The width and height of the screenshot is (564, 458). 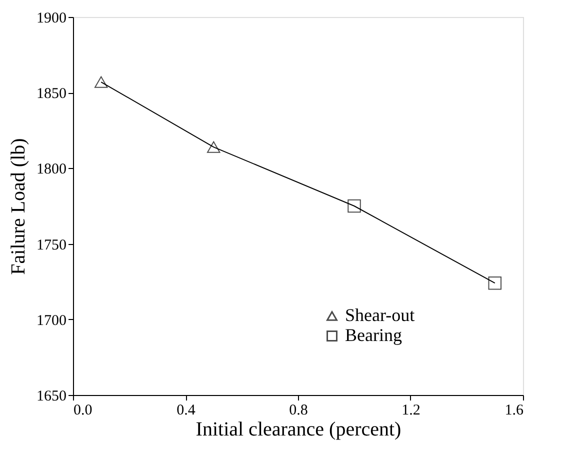 I want to click on legend-label: Shear-out, so click(x=380, y=315).